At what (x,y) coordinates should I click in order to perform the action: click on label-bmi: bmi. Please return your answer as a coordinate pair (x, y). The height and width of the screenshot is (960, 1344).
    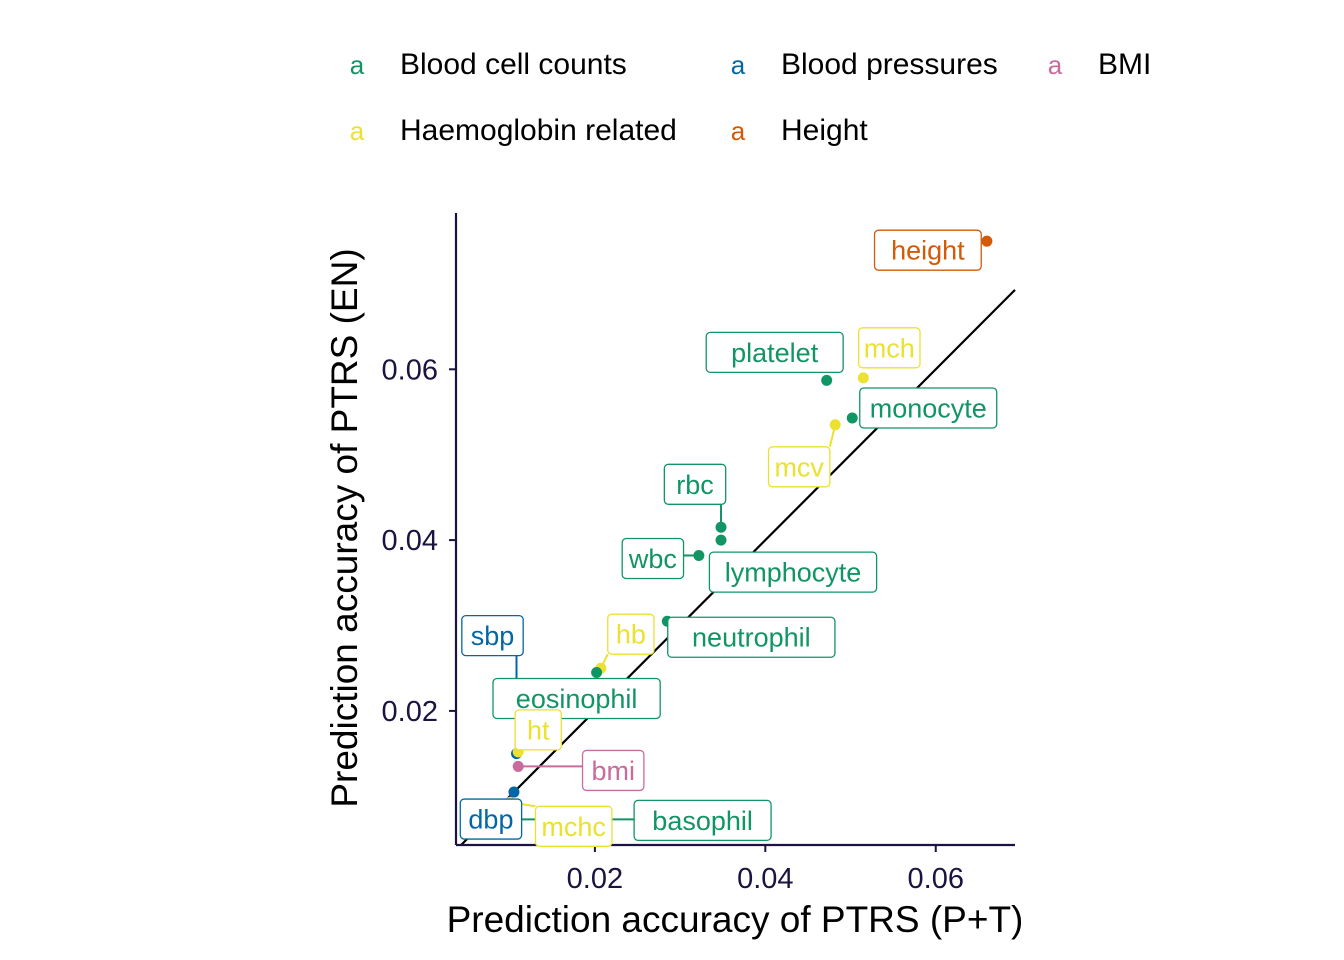
    Looking at the image, I should click on (613, 771).